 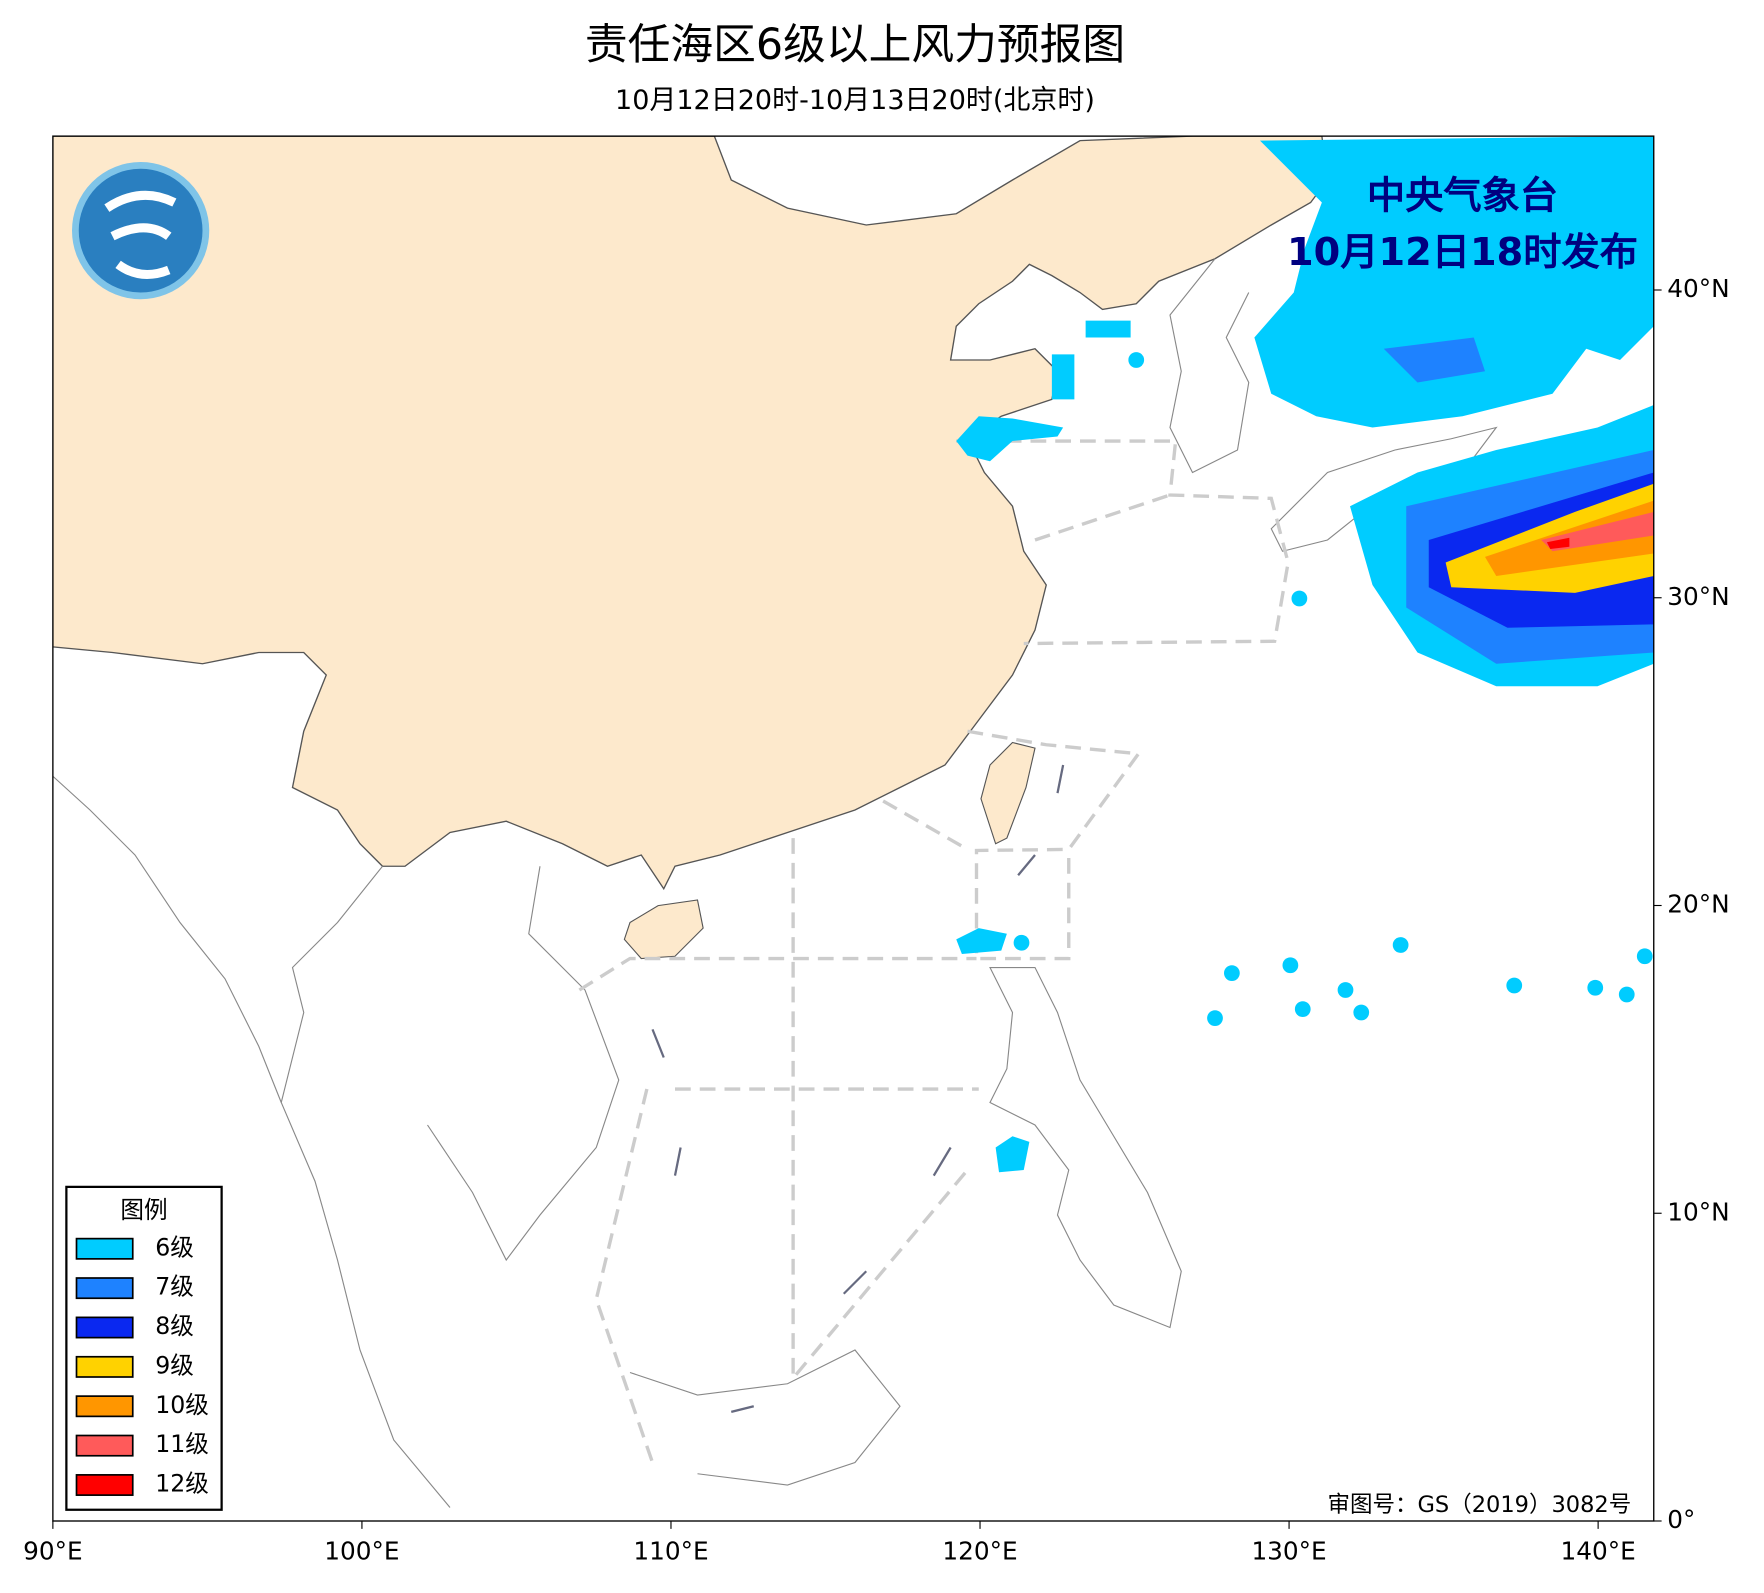 What do you see at coordinates (361, 1551) in the screenshot?
I see `x-tick-label: 100°E` at bounding box center [361, 1551].